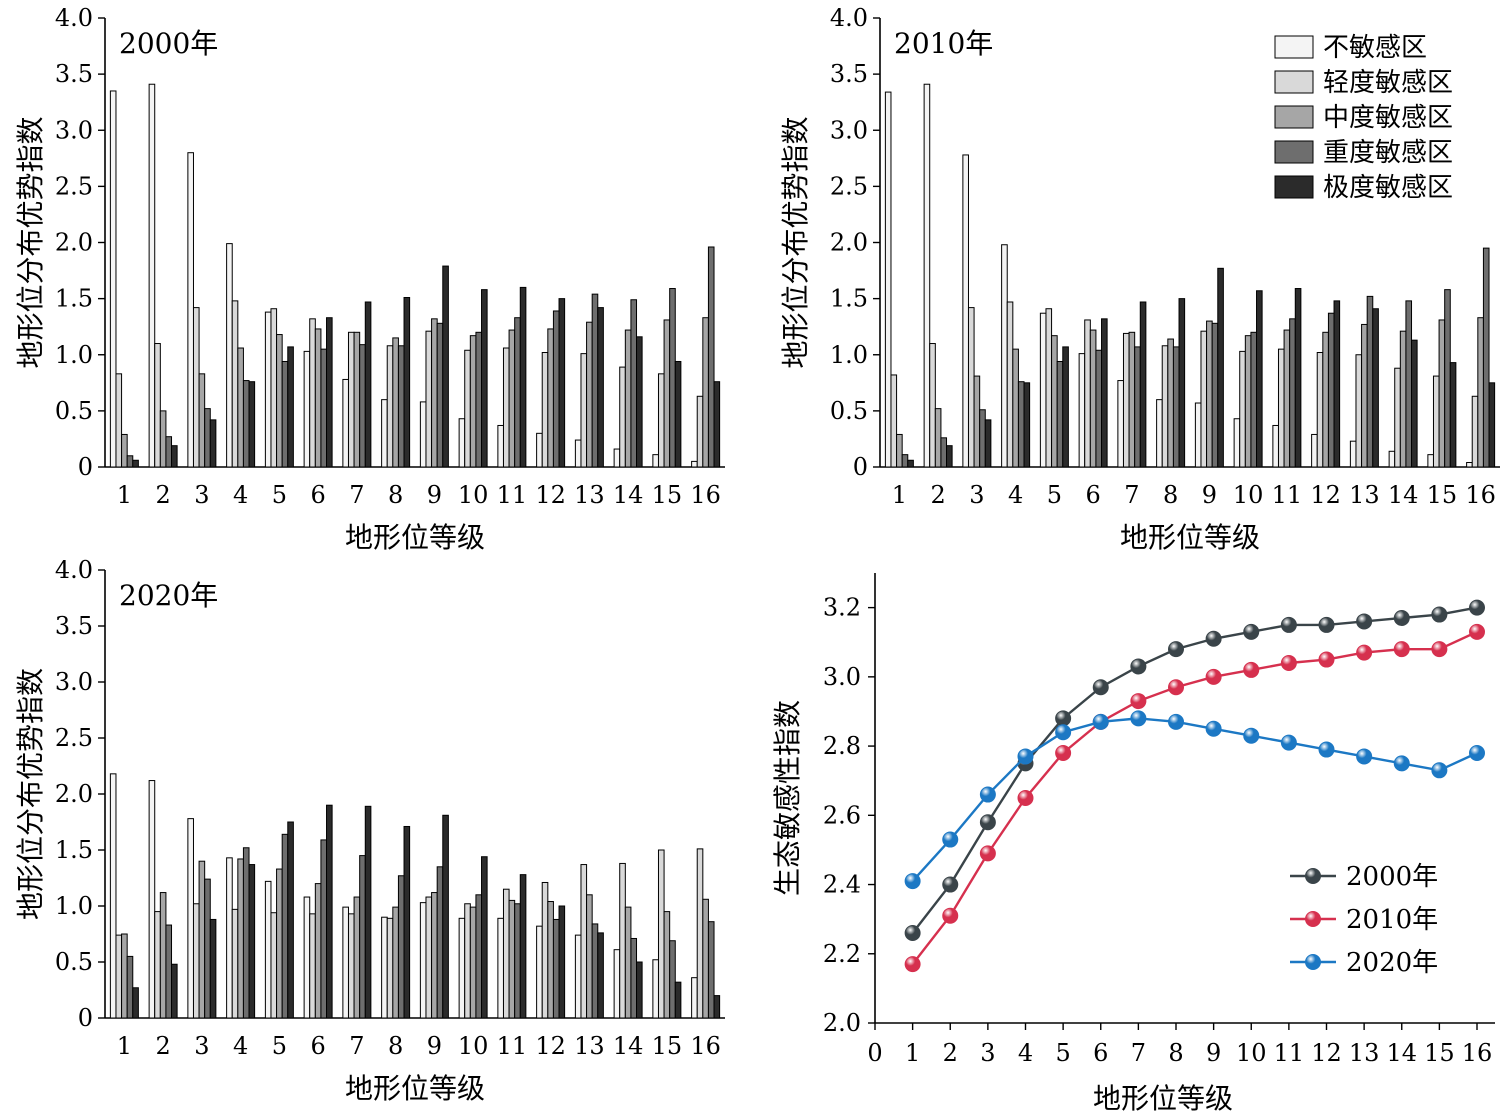  Describe the element at coordinates (795, 242) in the screenshot. I see `y-axis-title: 地形位分布优势指数` at that location.